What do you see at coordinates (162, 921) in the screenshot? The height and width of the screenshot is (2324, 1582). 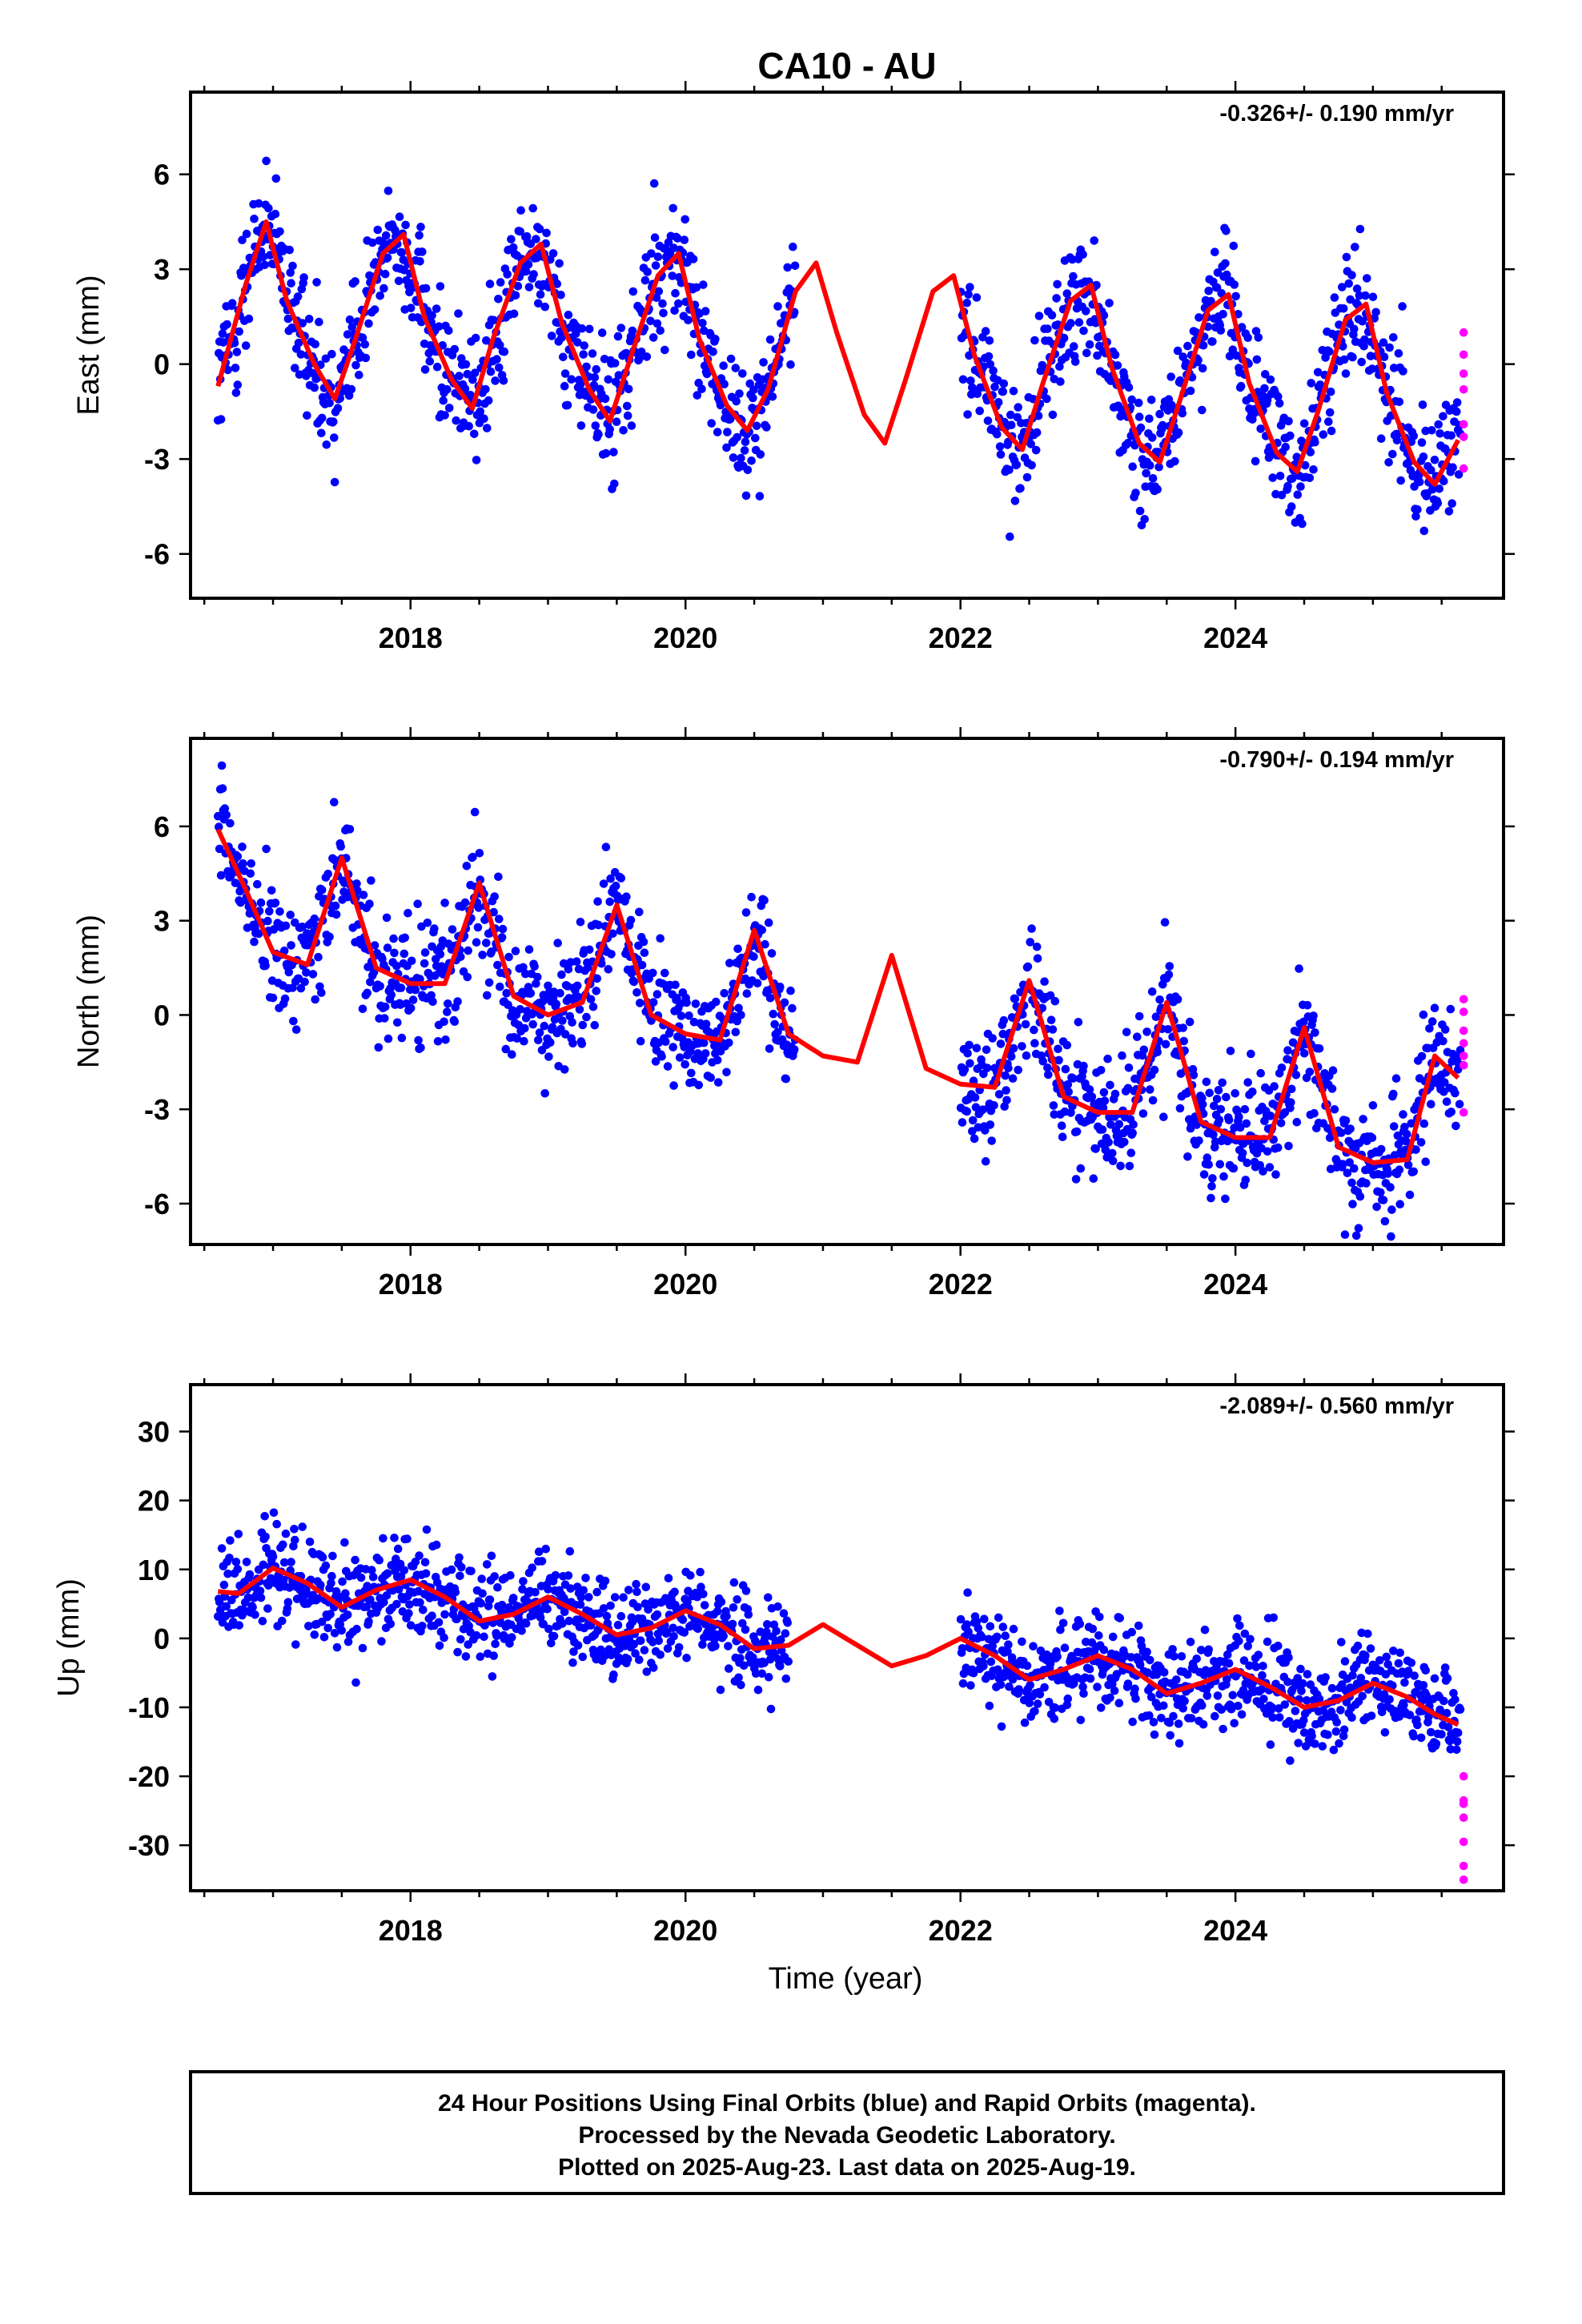 I see `y-tick-label: 3` at bounding box center [162, 921].